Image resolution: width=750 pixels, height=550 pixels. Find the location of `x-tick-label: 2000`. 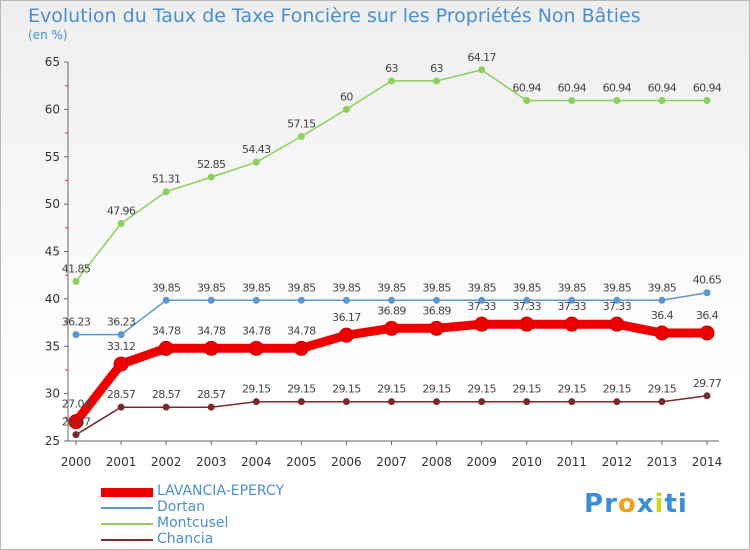

x-tick-label: 2000 is located at coordinates (76, 462).